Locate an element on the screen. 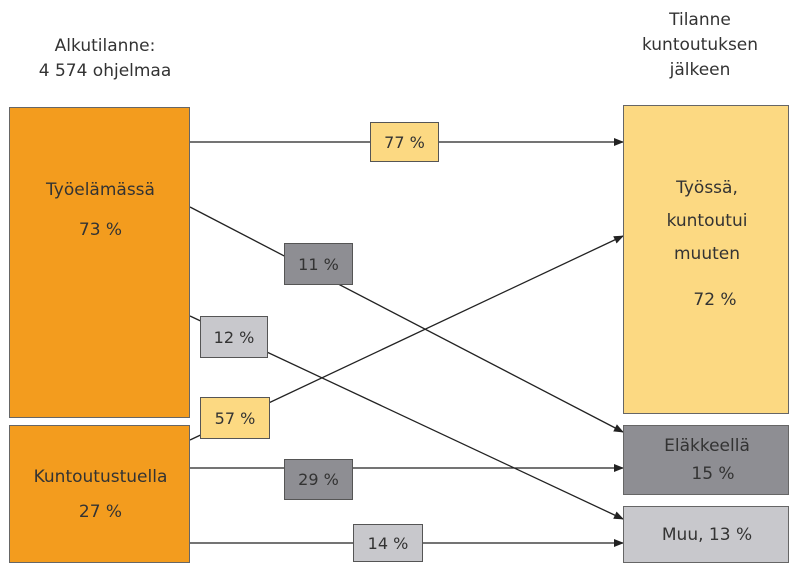 The width and height of the screenshot is (793, 563). target-label-elakkeella: Eläkkeellä is located at coordinates (707, 446).